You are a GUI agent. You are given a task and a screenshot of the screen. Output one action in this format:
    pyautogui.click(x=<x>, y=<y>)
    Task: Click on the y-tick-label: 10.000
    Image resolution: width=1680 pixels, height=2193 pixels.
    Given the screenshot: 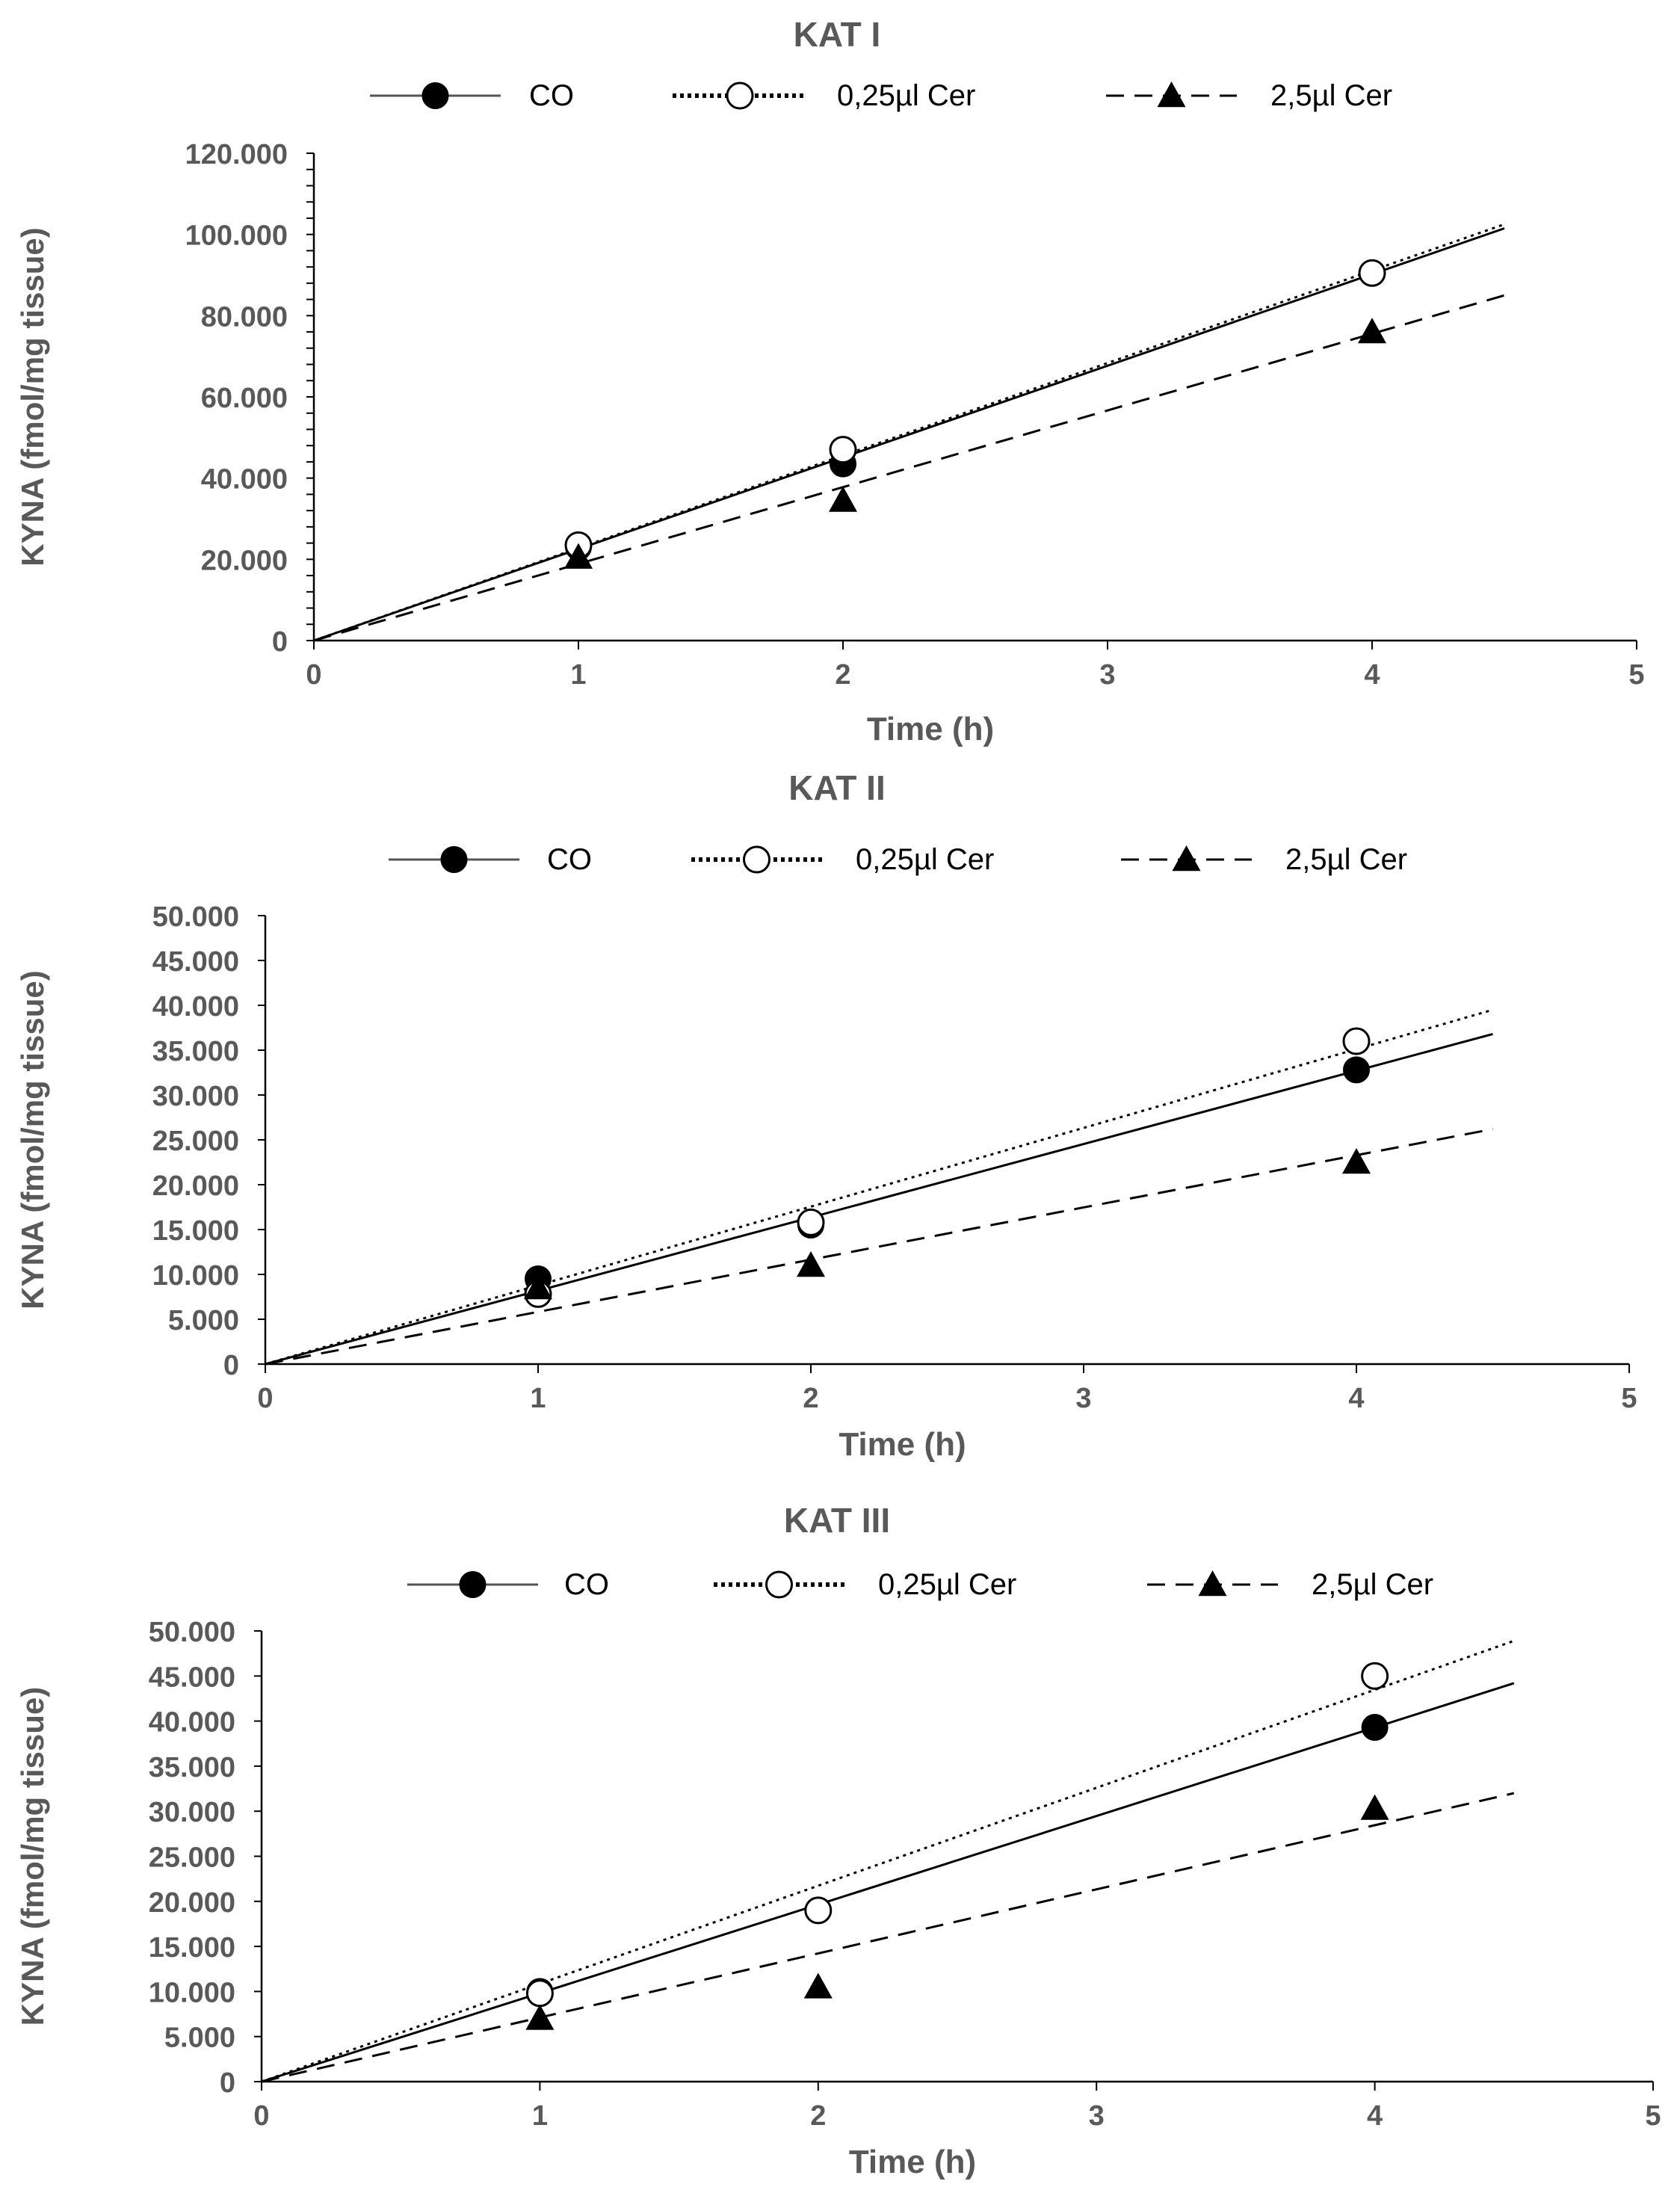 What is the action you would take?
    pyautogui.click(x=192, y=1993)
    